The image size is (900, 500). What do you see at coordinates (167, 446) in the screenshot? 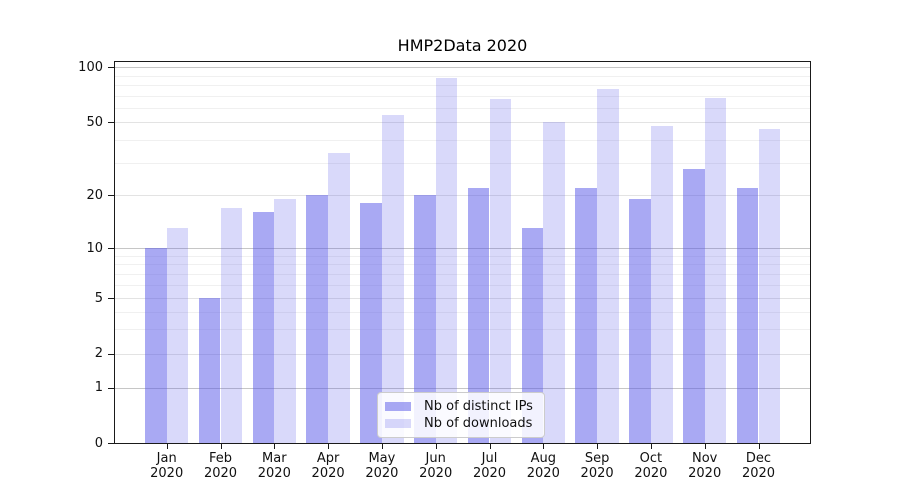
I see `x-tick-mark-jan` at bounding box center [167, 446].